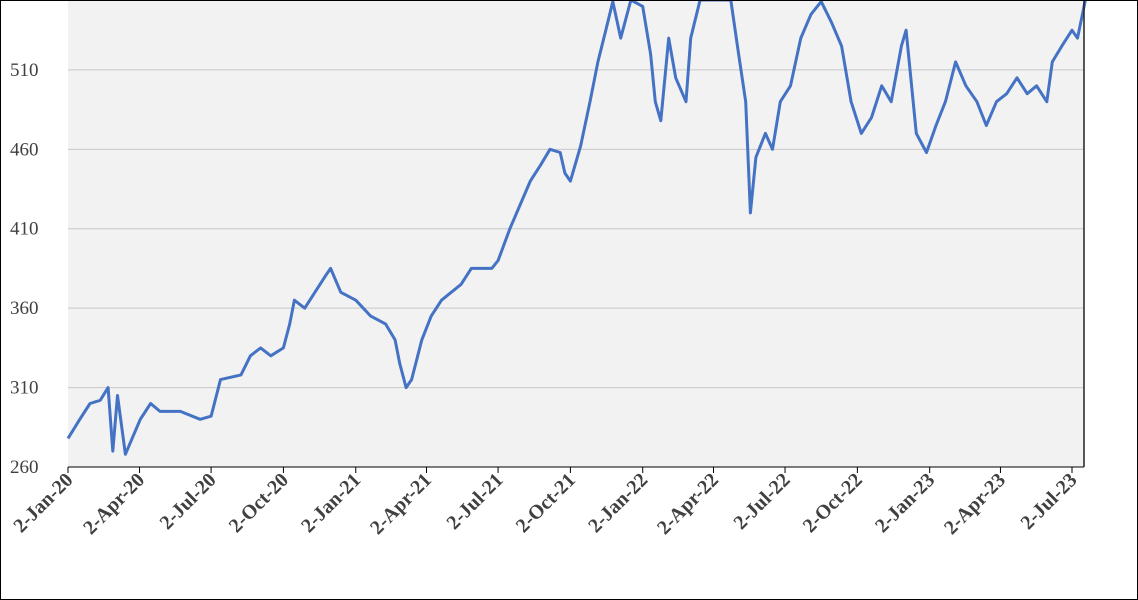 This screenshot has width=1138, height=600. What do you see at coordinates (24, 388) in the screenshot?
I see `y-tick-label: 310` at bounding box center [24, 388].